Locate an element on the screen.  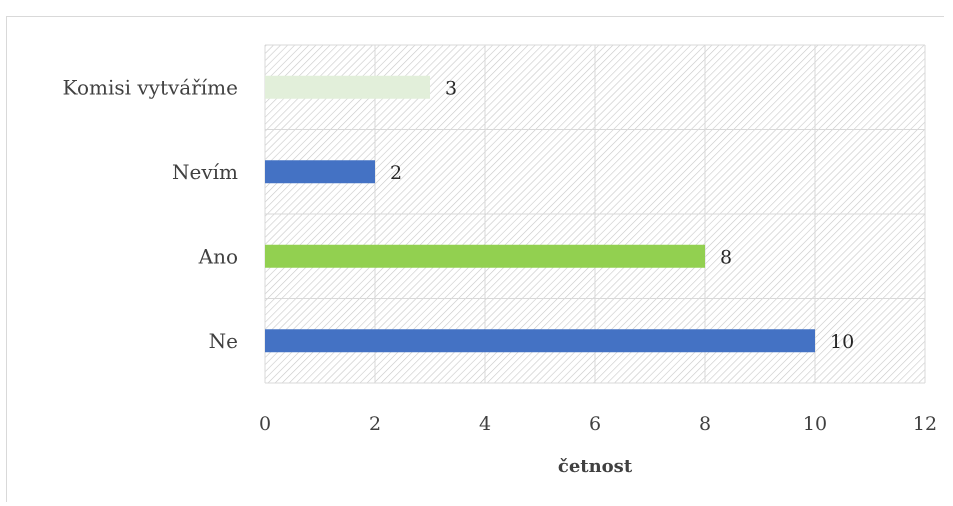
x-tick-labels: 0 2 4 6 8 10 12 is located at coordinates (598, 424).